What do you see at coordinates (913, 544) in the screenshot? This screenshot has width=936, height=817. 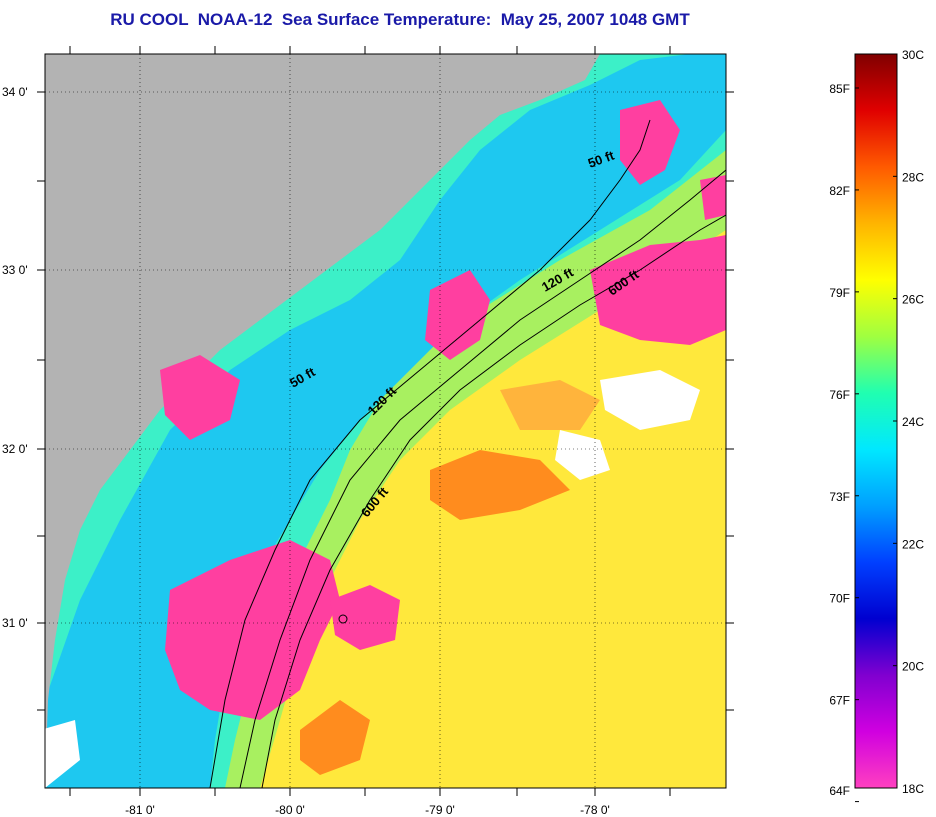 I see `colorbar-celsius-label: 22C` at bounding box center [913, 544].